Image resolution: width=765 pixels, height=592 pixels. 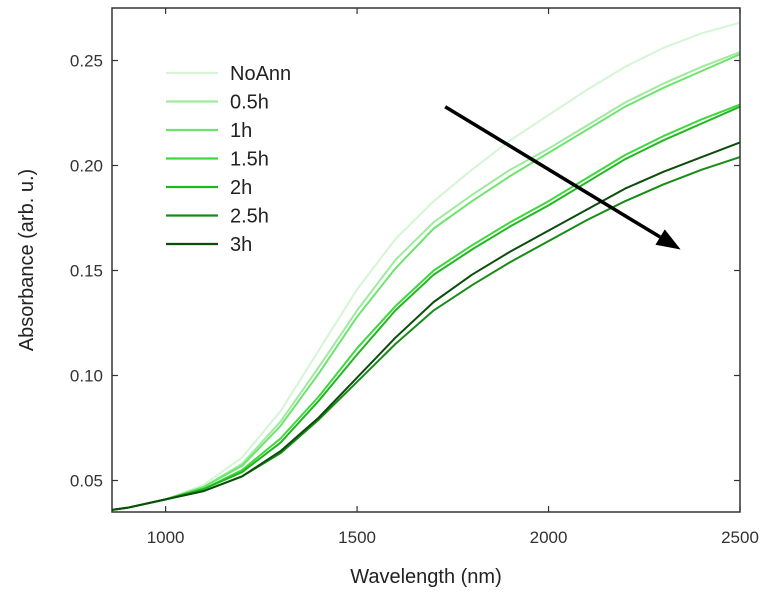 I want to click on annotation-layer, so click(x=562, y=177).